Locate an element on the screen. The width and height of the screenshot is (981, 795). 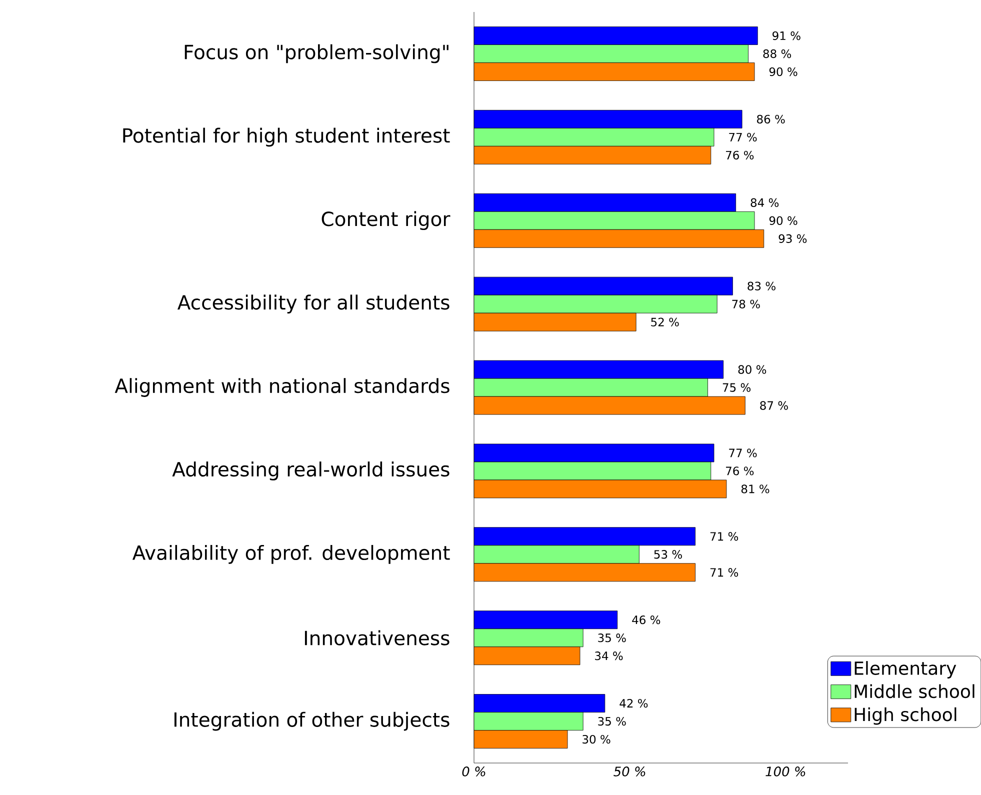
legend-label: Elementary is located at coordinates (905, 669).